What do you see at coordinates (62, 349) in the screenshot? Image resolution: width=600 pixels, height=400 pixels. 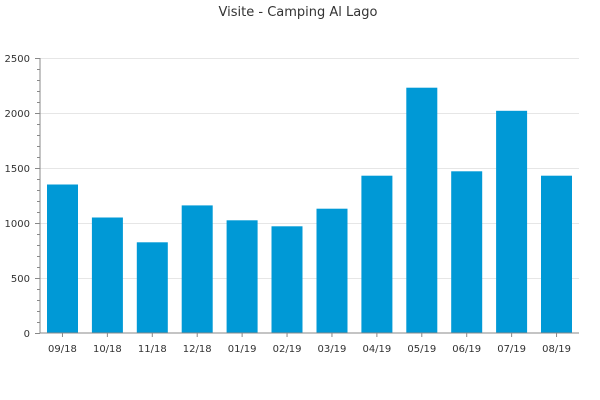 I see `x-tick-label: 09/18` at bounding box center [62, 349].